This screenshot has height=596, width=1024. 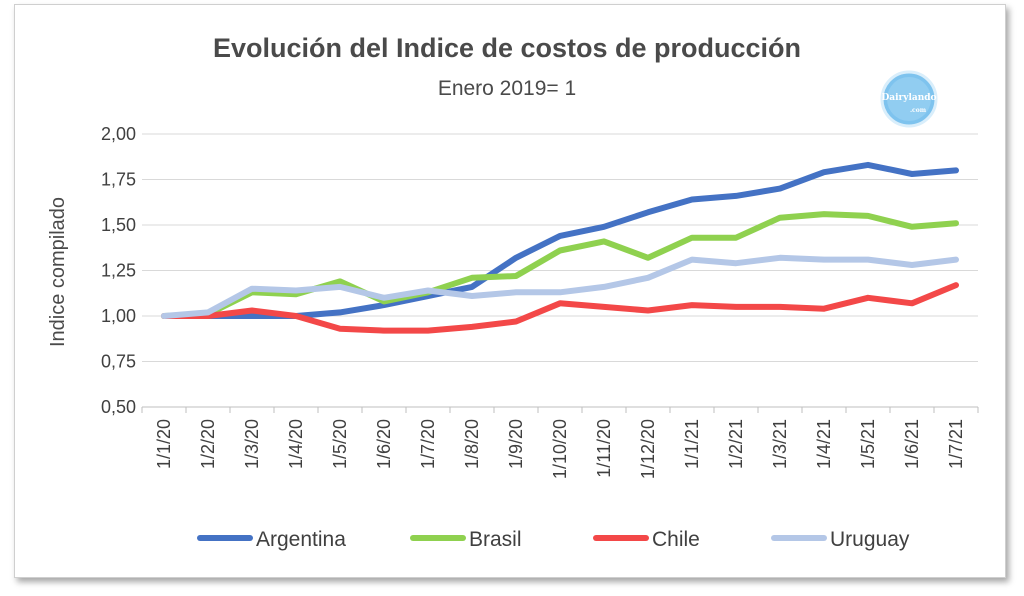 What do you see at coordinates (252, 444) in the screenshot?
I see `x-tick-label: 1/3/20` at bounding box center [252, 444].